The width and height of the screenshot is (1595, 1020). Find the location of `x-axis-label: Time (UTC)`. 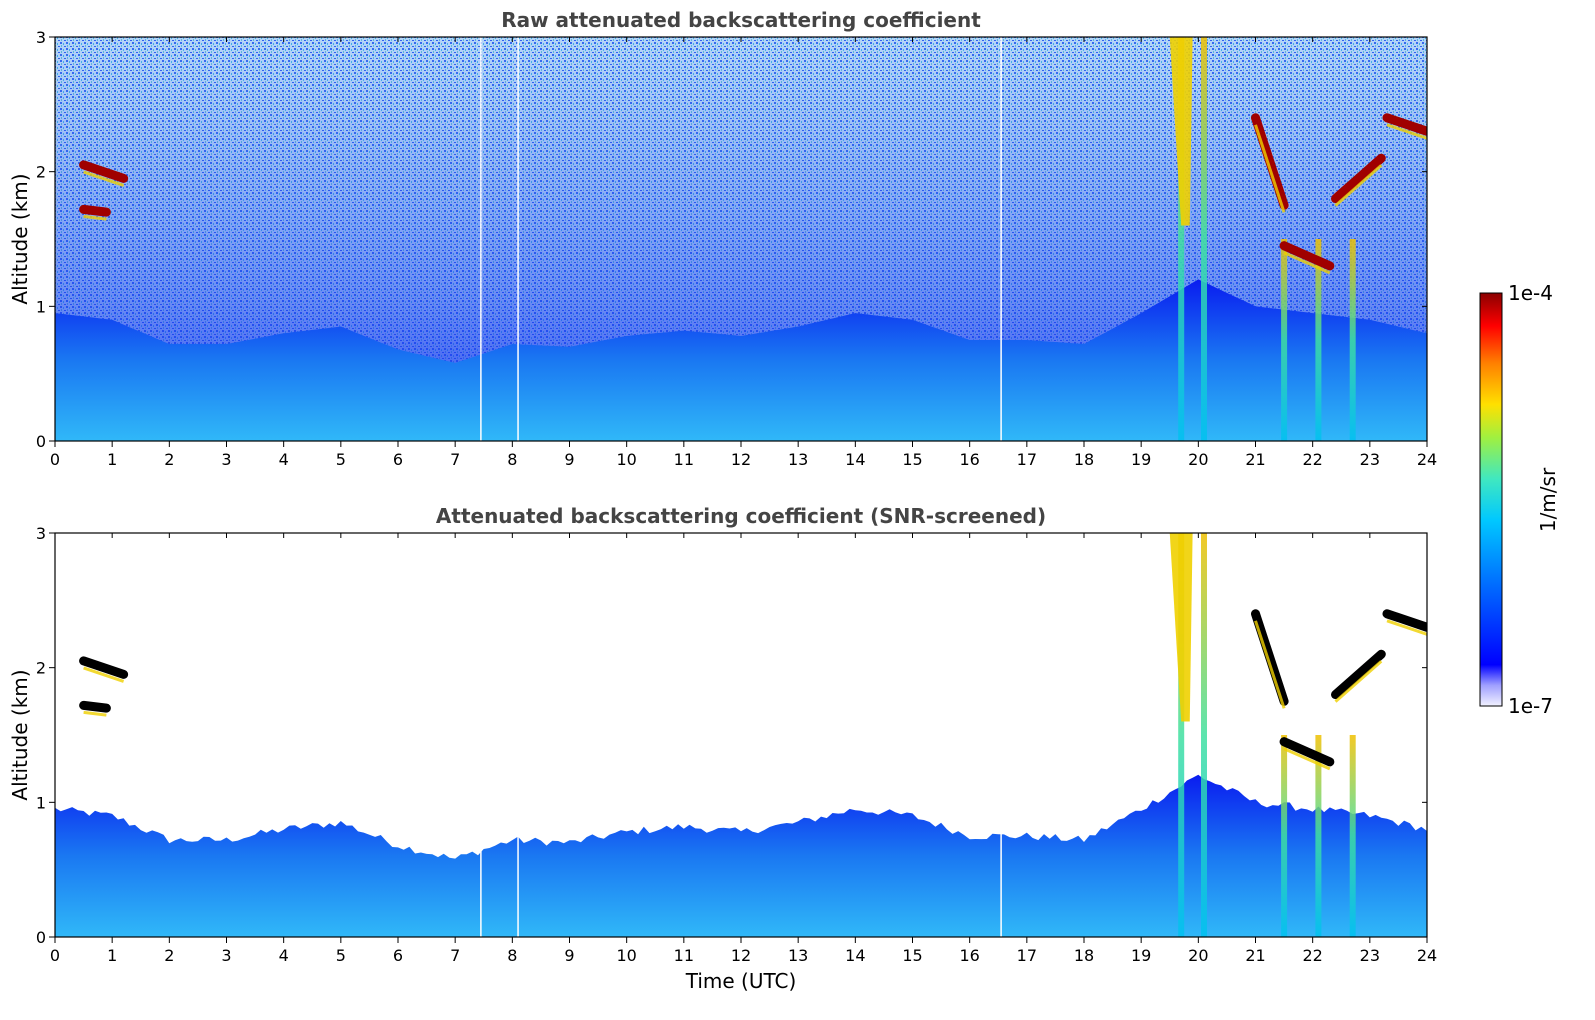

x-axis-label: Time (UTC) is located at coordinates (741, 981).